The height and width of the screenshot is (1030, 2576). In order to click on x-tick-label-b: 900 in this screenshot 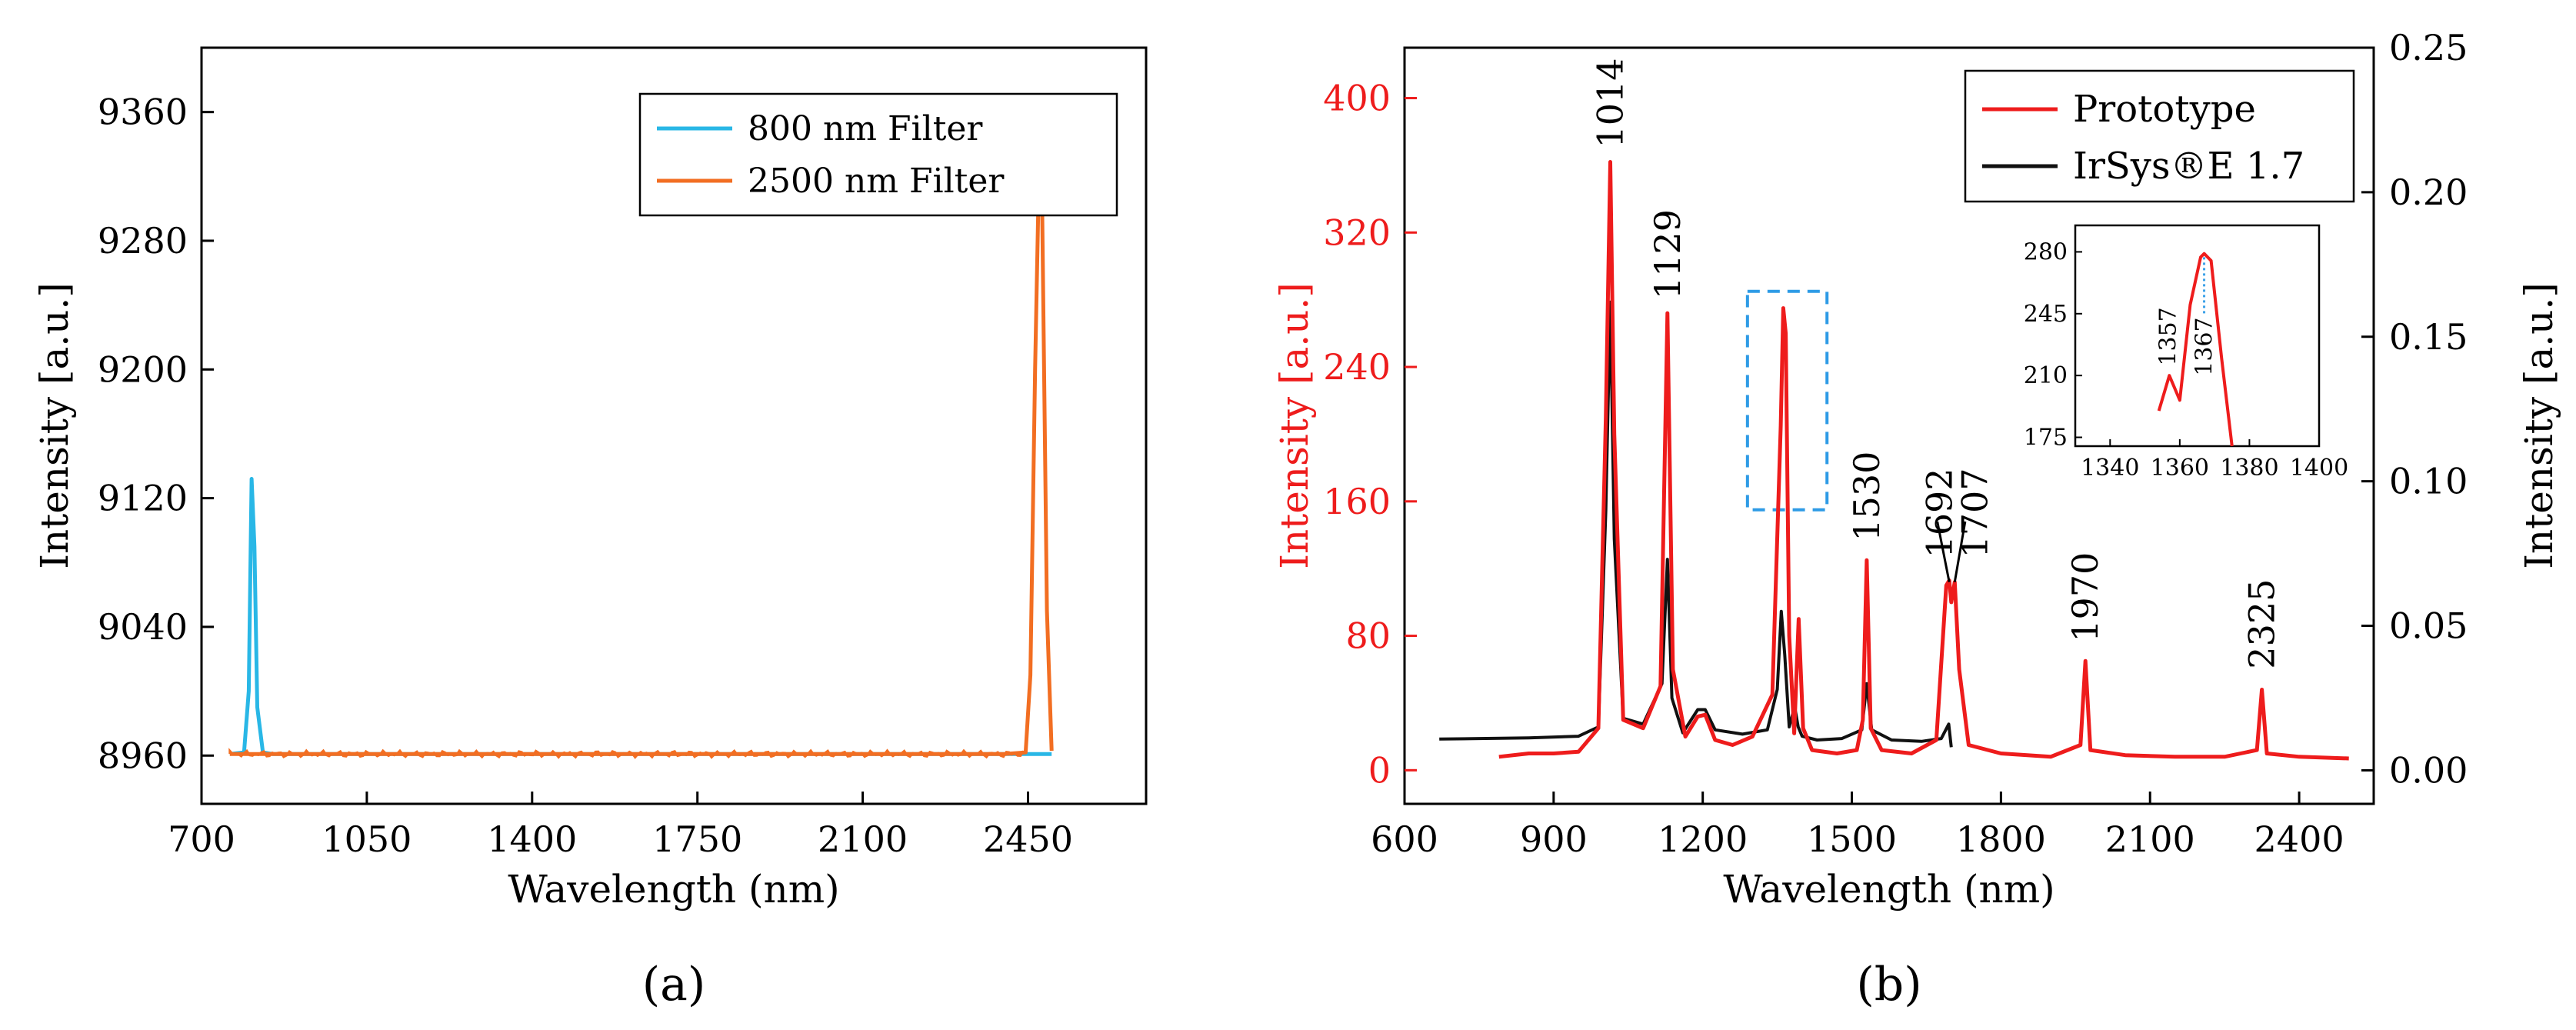, I will do `click(1554, 839)`.